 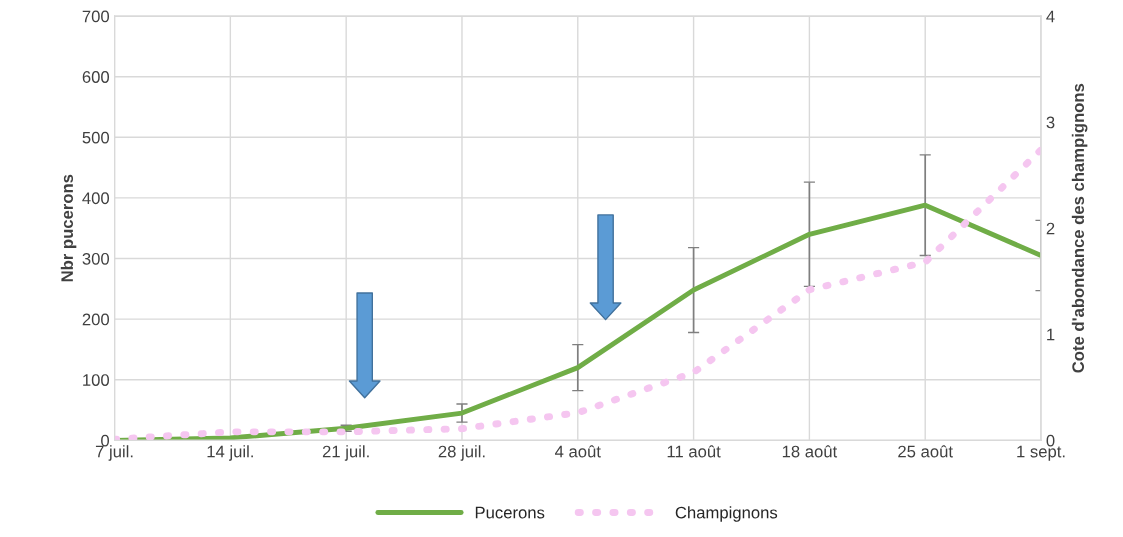 I want to click on y-tick-label: 300, so click(x=96, y=258).